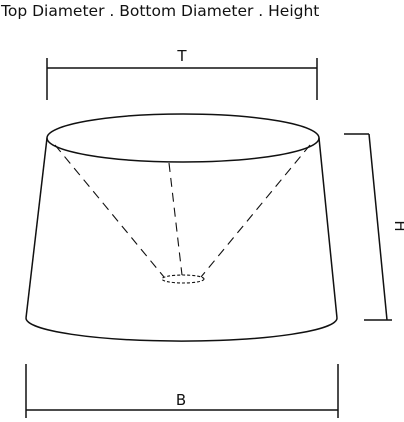 The image size is (404, 422). What do you see at coordinates (183, 138) in the screenshot?
I see `shade-top-ellipse` at bounding box center [183, 138].